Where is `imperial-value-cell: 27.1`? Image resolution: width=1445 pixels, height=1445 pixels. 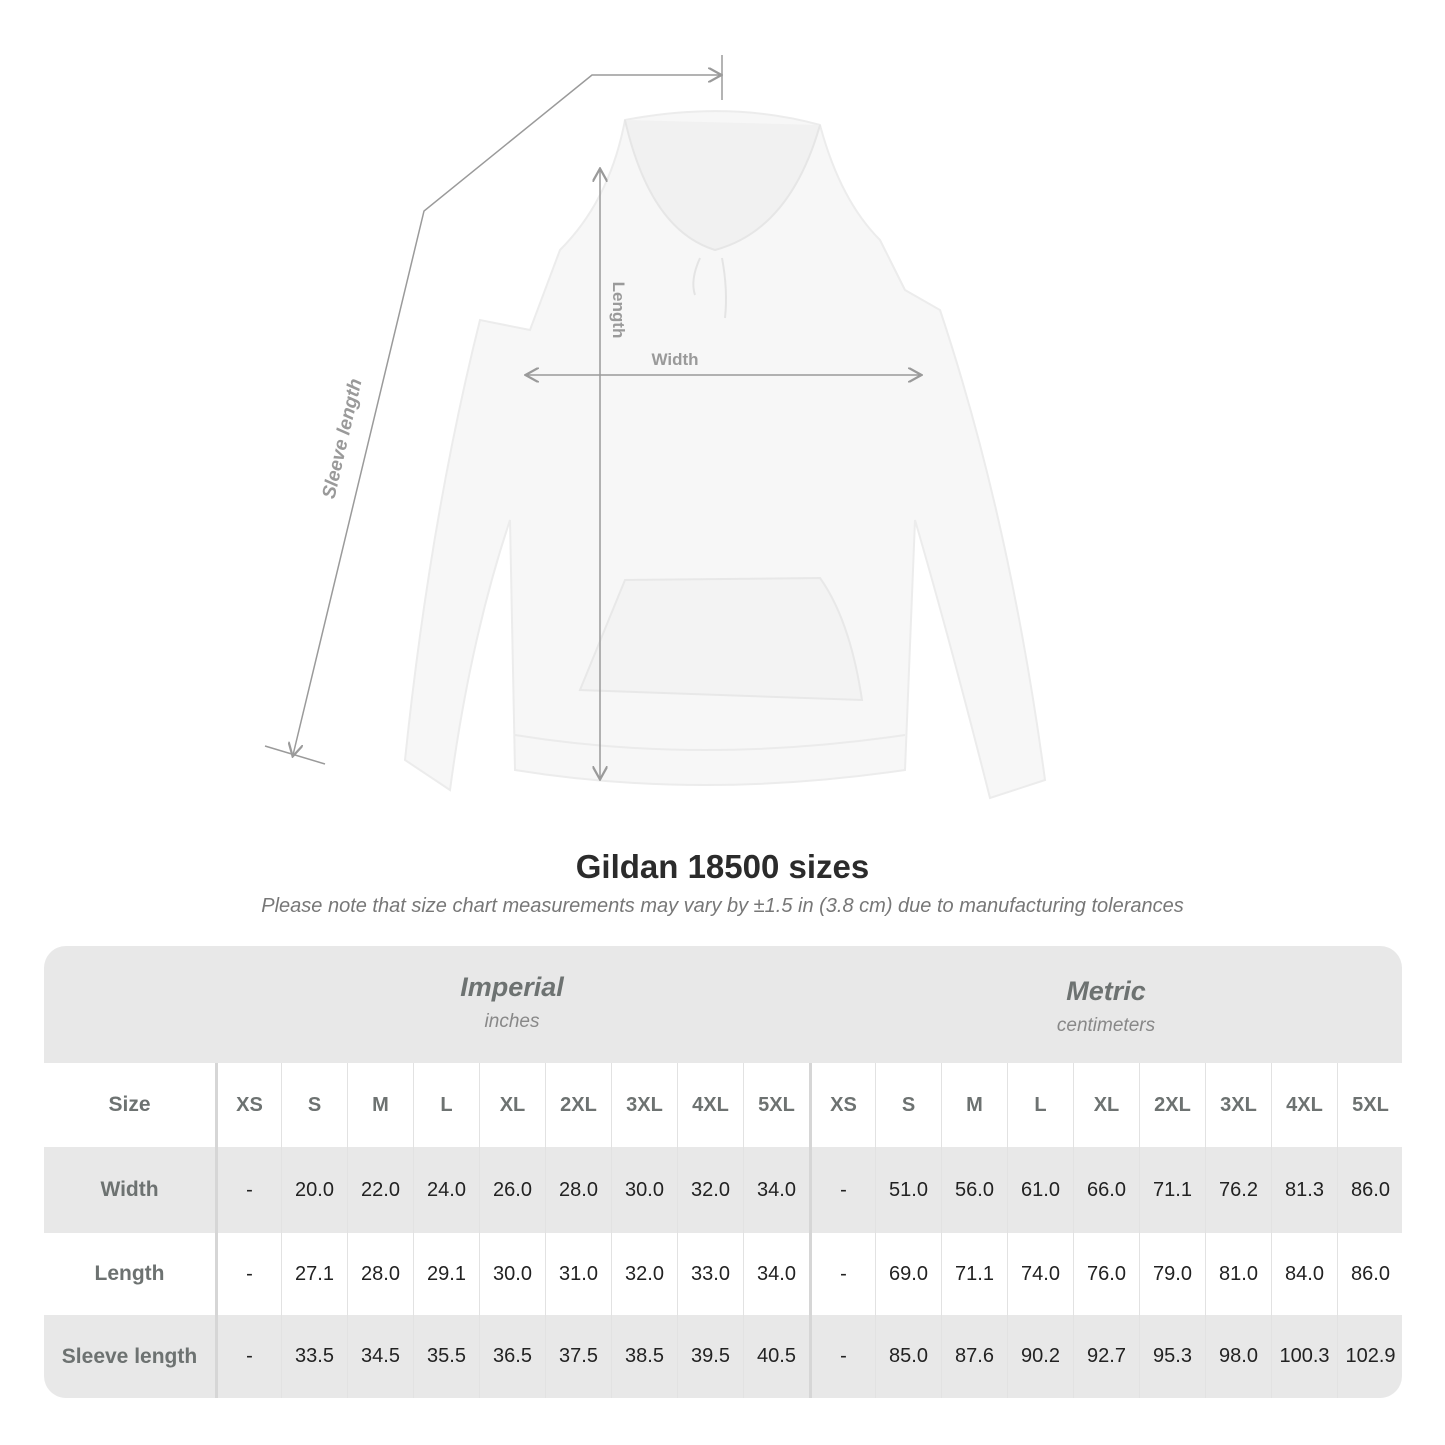 imperial-value-cell: 27.1 is located at coordinates (314, 1274).